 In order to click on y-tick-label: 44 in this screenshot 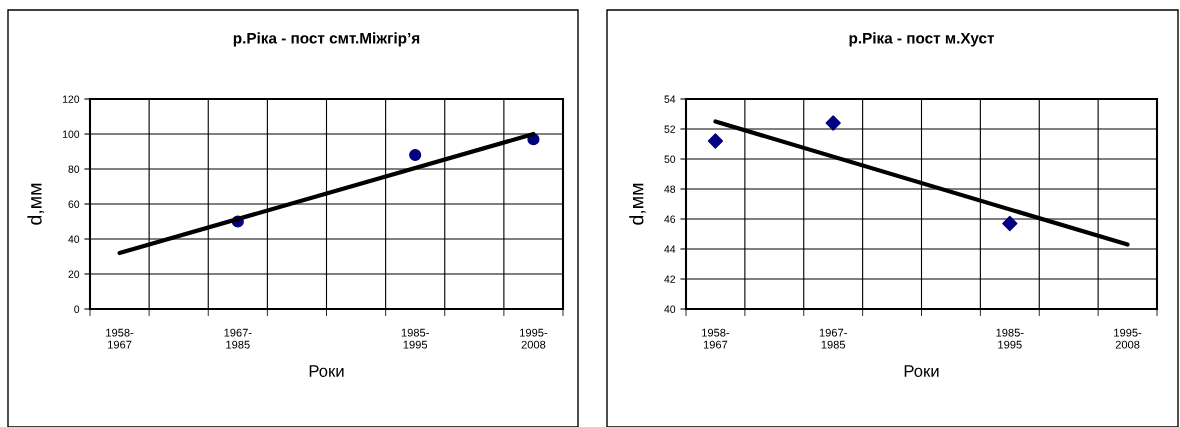, I will do `click(670, 249)`.